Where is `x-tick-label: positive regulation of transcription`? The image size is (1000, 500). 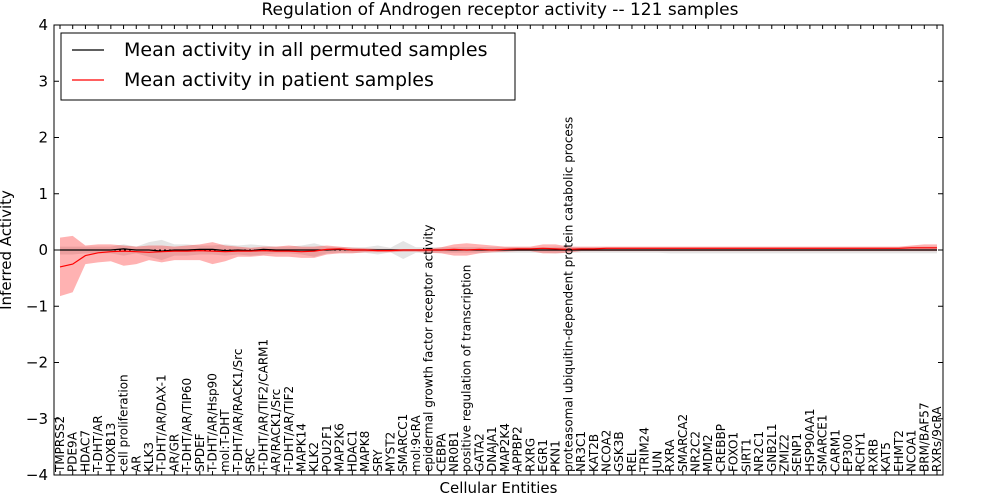
x-tick-label: positive regulation of transcription is located at coordinates (467, 368).